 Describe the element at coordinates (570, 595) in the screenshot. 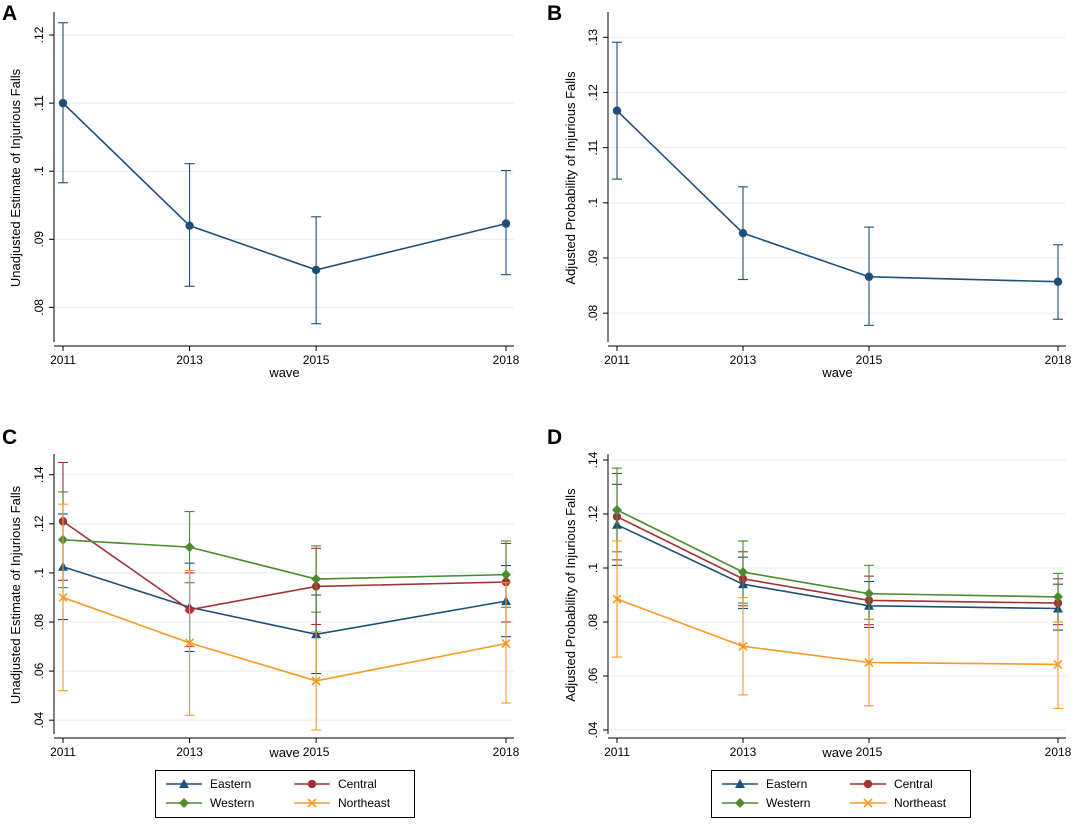

I see `y-axis-title: Adjusted Probability of Injurious Falls` at that location.